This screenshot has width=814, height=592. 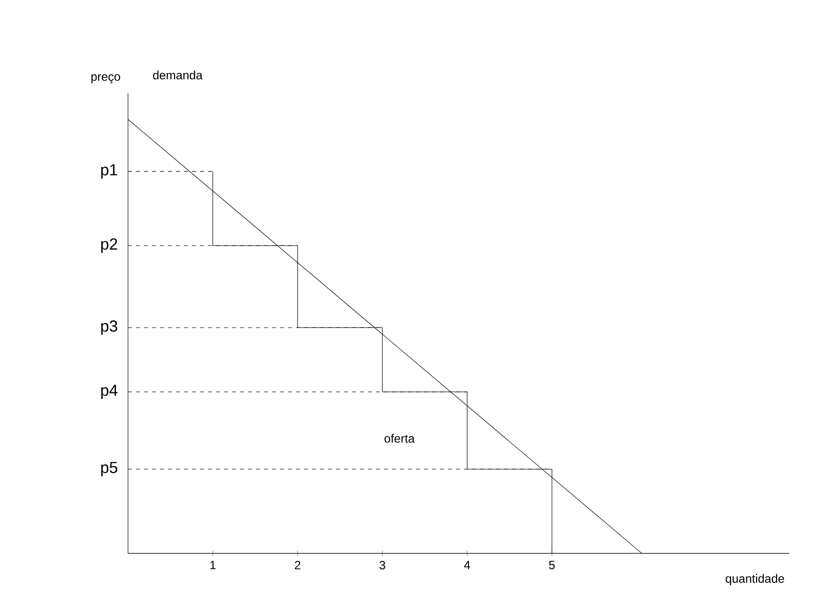 What do you see at coordinates (109, 245) in the screenshot?
I see `series-label: p2` at bounding box center [109, 245].